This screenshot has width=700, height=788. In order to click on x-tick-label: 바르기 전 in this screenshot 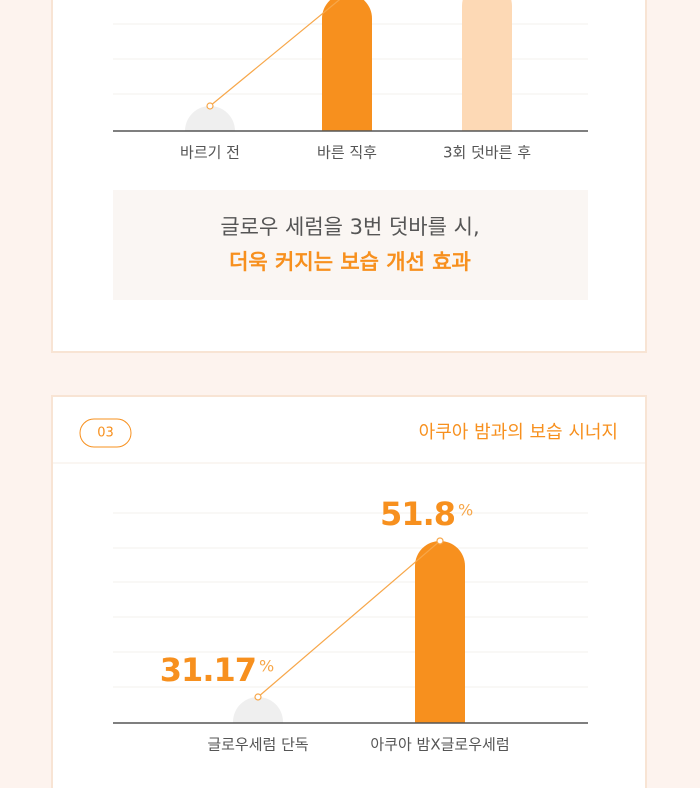, I will do `click(210, 153)`.